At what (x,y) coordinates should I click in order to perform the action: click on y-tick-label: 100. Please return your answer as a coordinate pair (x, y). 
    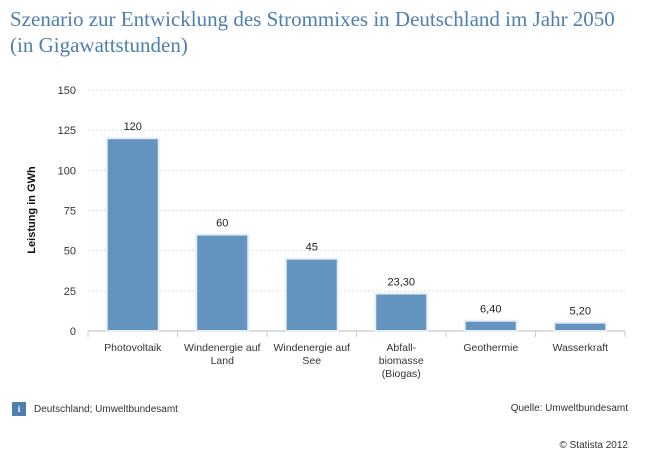
    Looking at the image, I should click on (67, 171).